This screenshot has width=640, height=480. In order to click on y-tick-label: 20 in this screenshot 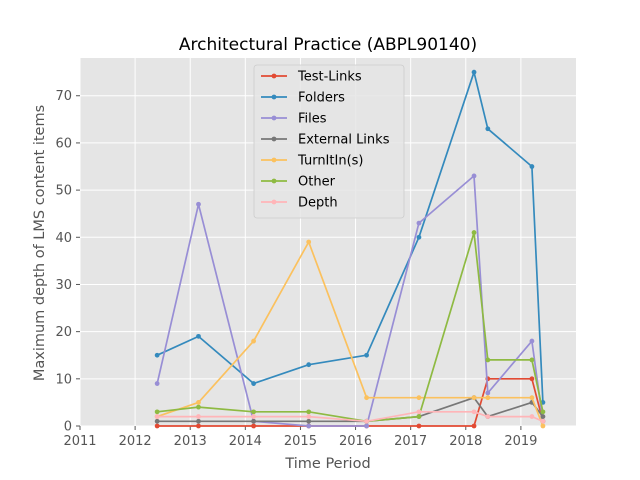, I will do `click(63, 332)`.